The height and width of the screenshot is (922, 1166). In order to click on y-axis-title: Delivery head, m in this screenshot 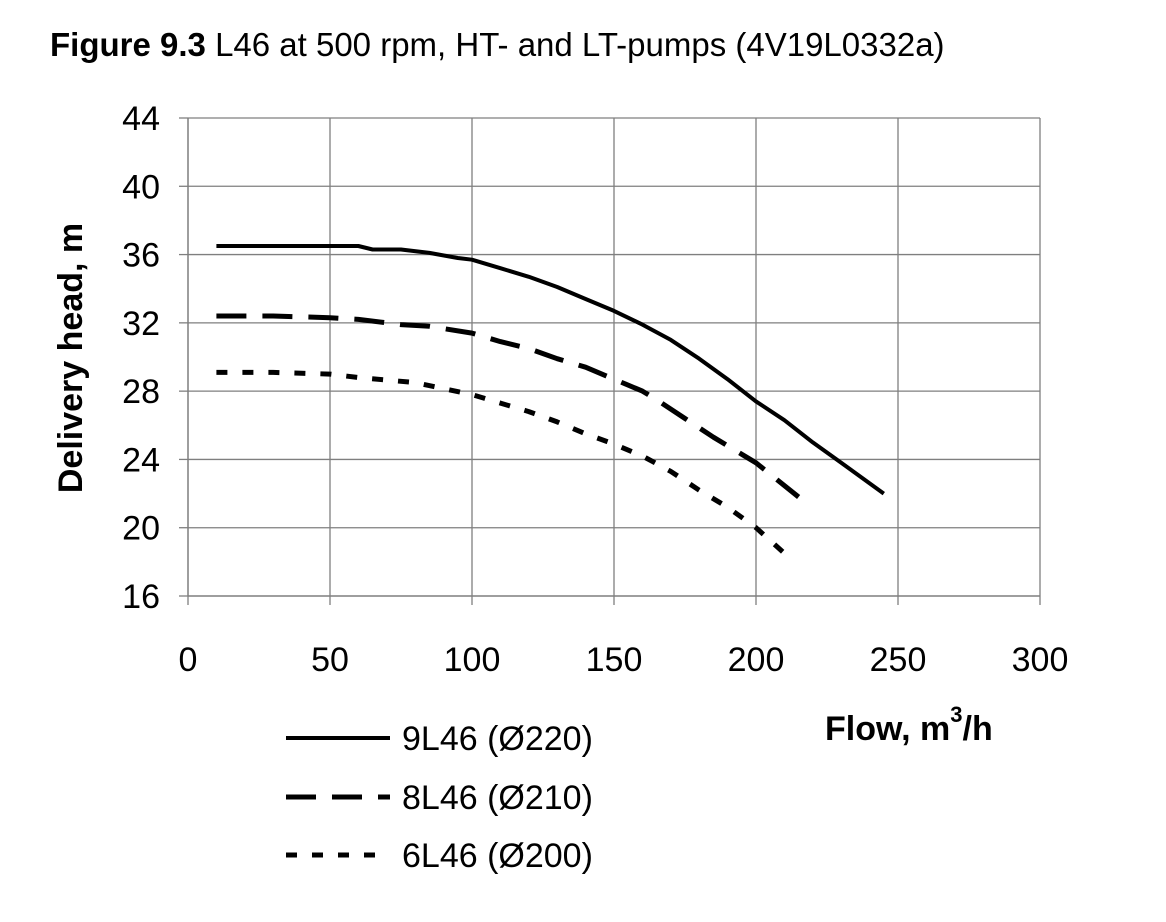, I will do `click(71, 358)`.